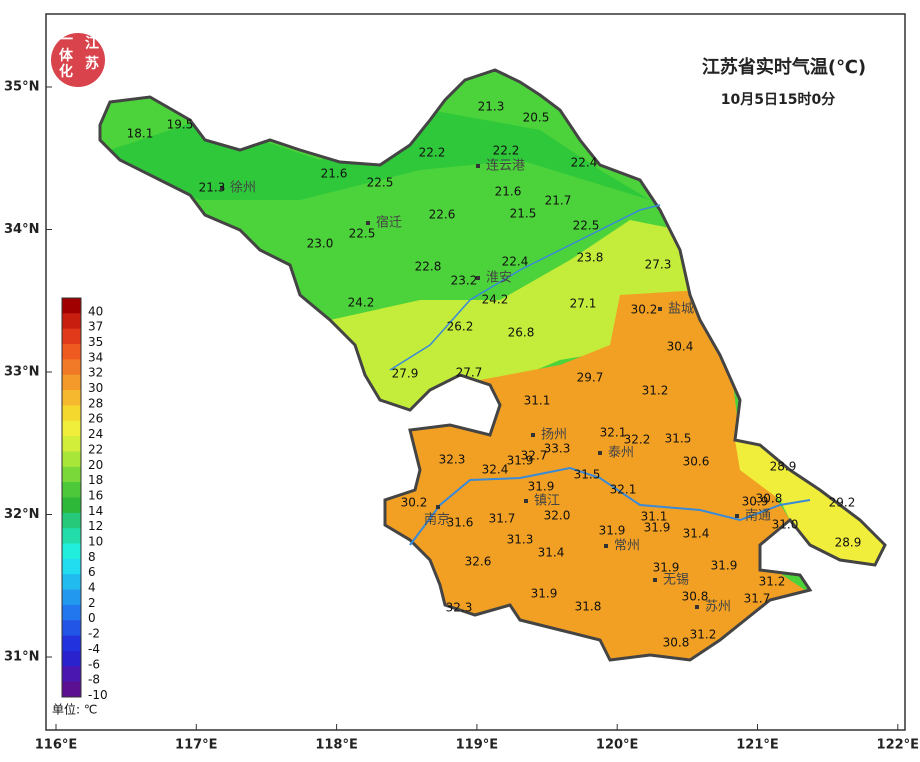  What do you see at coordinates (537, 401) in the screenshot?
I see `temperature-reading: 31.1` at bounding box center [537, 401].